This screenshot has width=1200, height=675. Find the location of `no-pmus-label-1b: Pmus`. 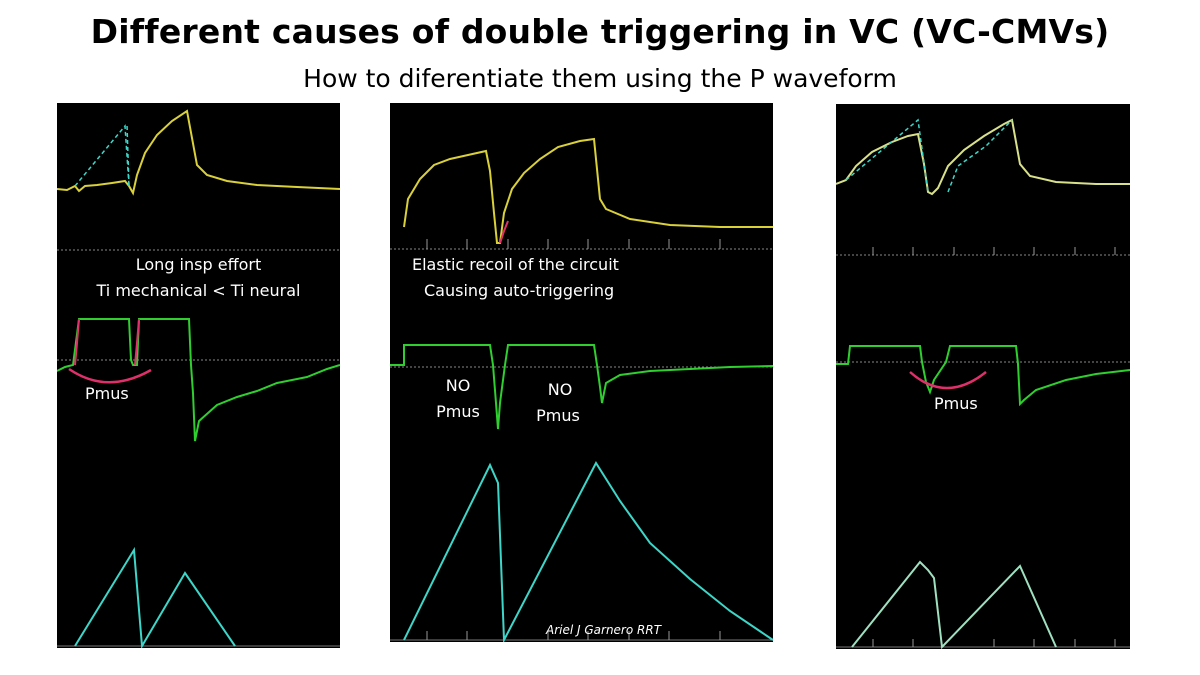

no-pmus-label-1b: Pmus is located at coordinates (458, 411).